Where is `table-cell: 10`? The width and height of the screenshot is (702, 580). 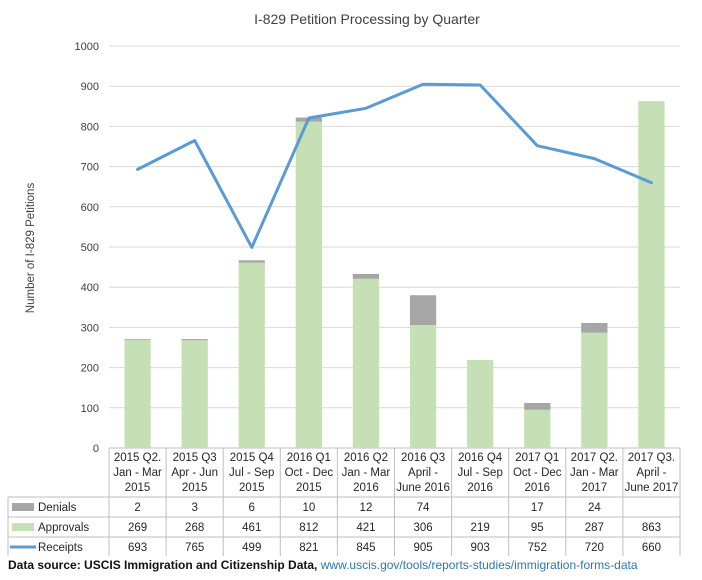 table-cell: 10 is located at coordinates (308, 508).